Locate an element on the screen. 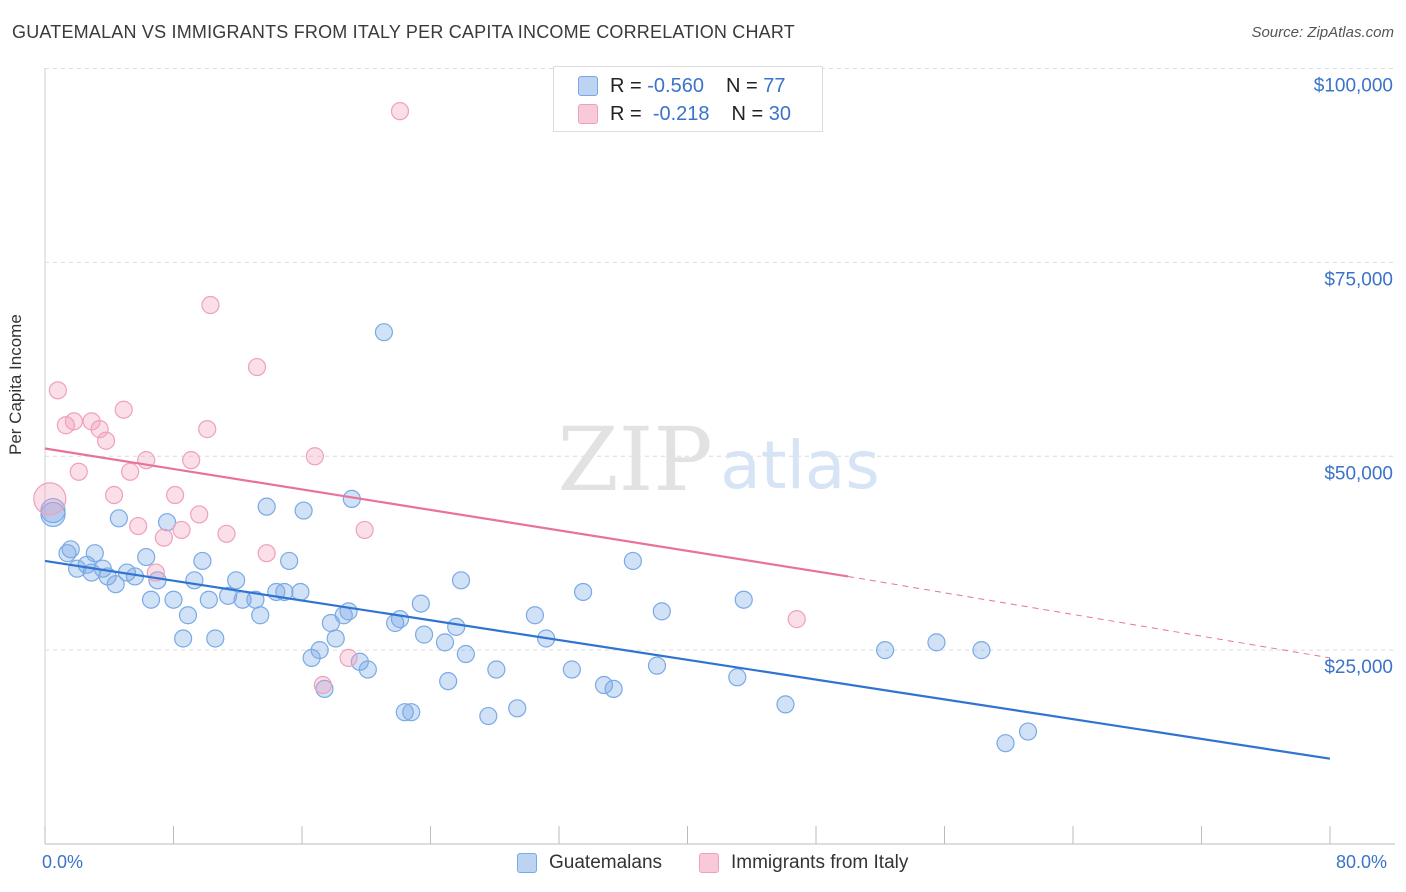 The height and width of the screenshot is (892, 1406). x-tick-right: 80.0% is located at coordinates (1362, 862).